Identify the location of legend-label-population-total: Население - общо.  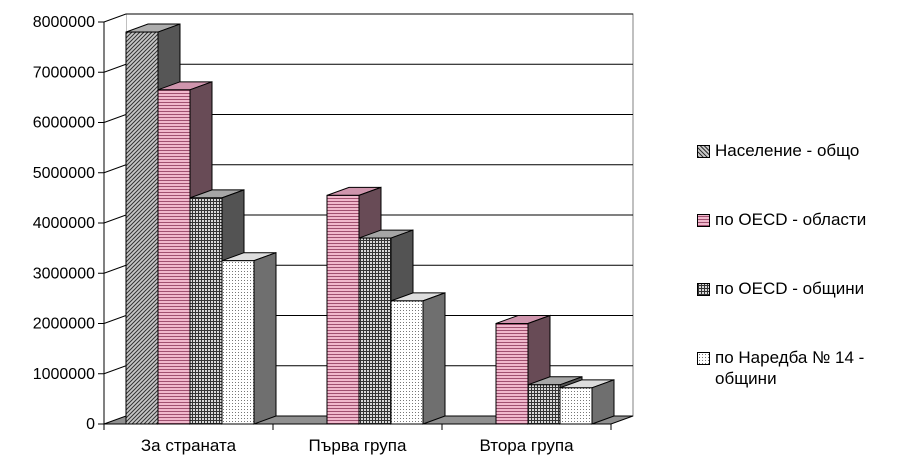
(787, 150).